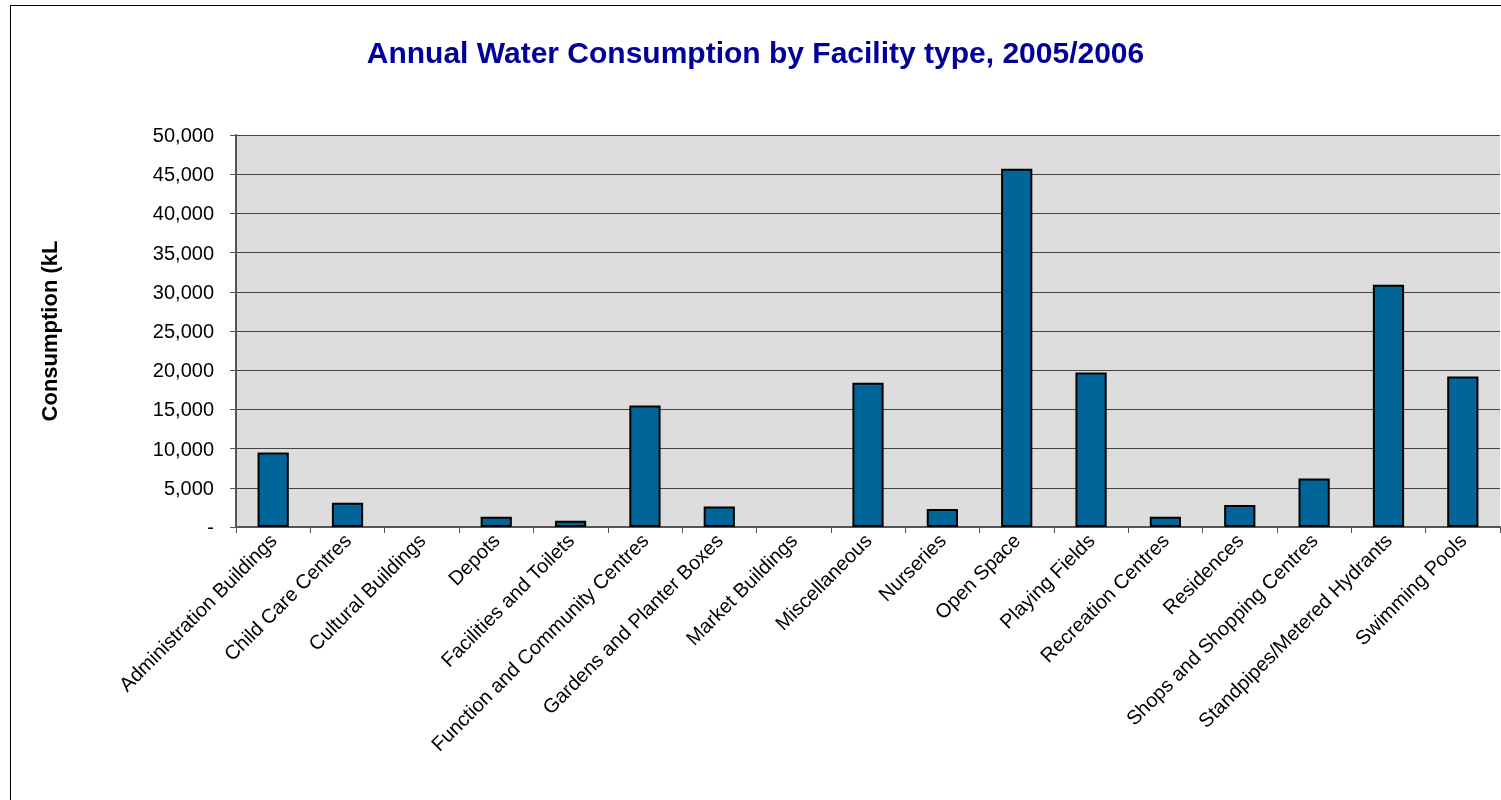 This screenshot has height=800, width=1501. I want to click on y-tick-label: 15,000, so click(183, 409).